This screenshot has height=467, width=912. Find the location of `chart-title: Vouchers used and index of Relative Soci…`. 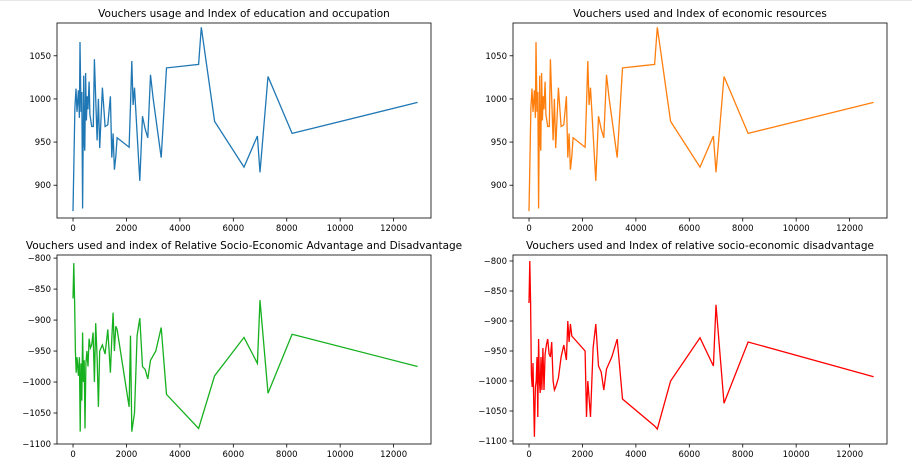

chart-title: Vouchers used and index of Relative Soci… is located at coordinates (244, 246).